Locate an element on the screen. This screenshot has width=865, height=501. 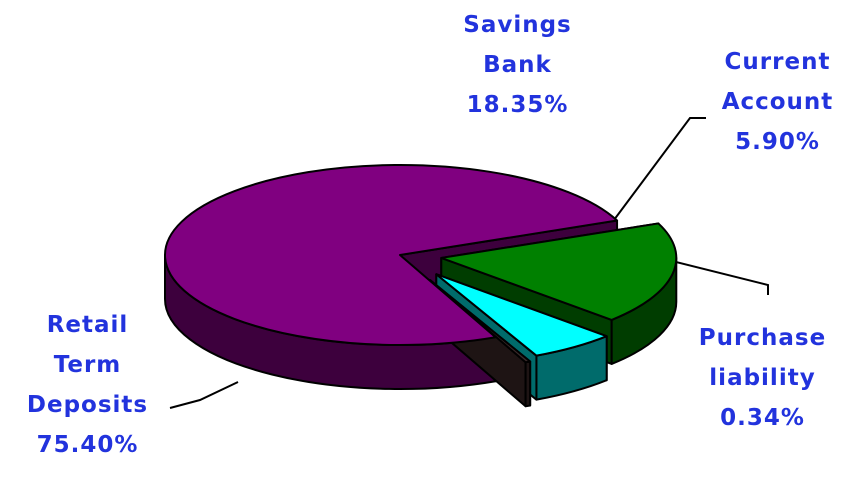
slice-percent-label: 5.90% is located at coordinates (777, 142).